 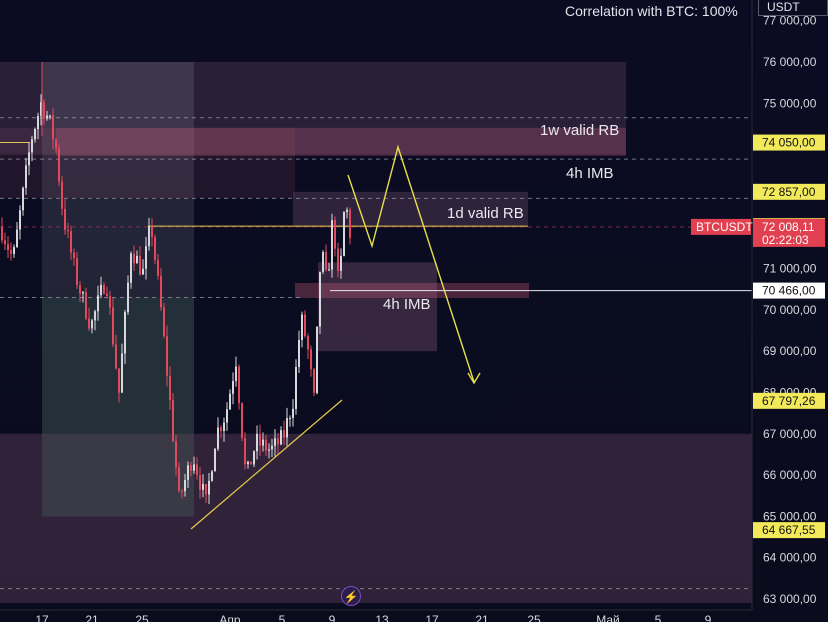 What do you see at coordinates (790, 599) in the screenshot?
I see `price-axis-label: 63 000,00` at bounding box center [790, 599].